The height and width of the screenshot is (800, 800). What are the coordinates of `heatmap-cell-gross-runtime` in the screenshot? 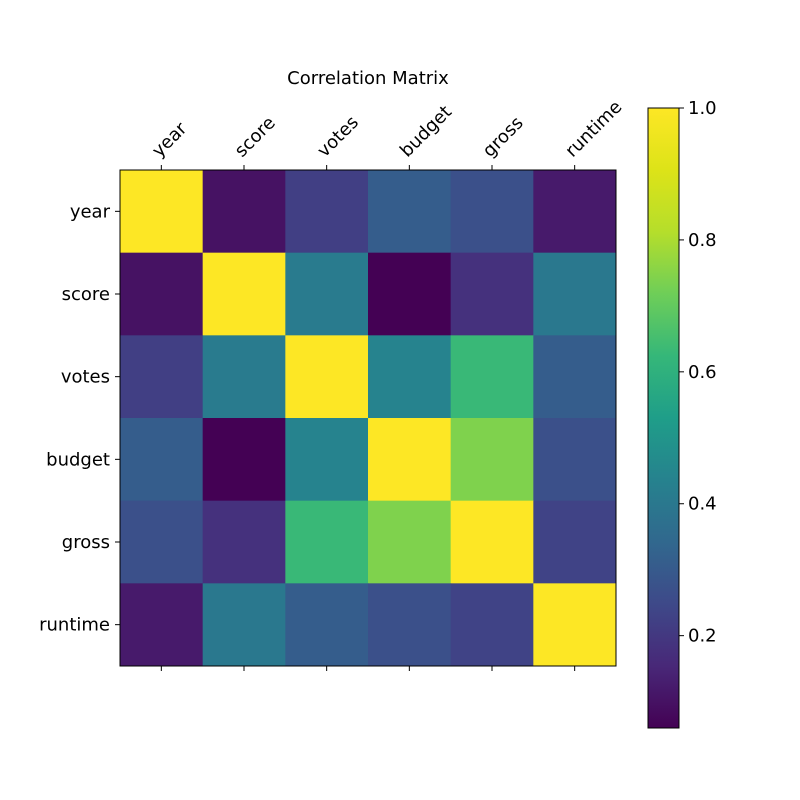 It's located at (575, 542).